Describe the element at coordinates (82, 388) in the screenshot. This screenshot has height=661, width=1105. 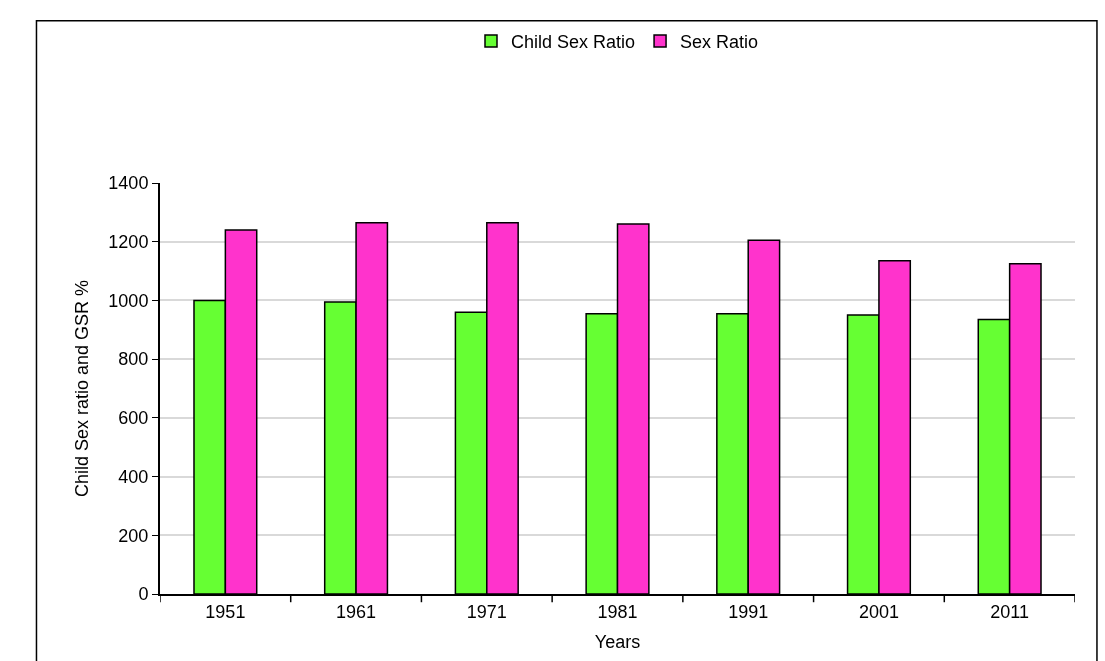
I see `y-axis-title: Child Sex ratio and GSR %` at that location.